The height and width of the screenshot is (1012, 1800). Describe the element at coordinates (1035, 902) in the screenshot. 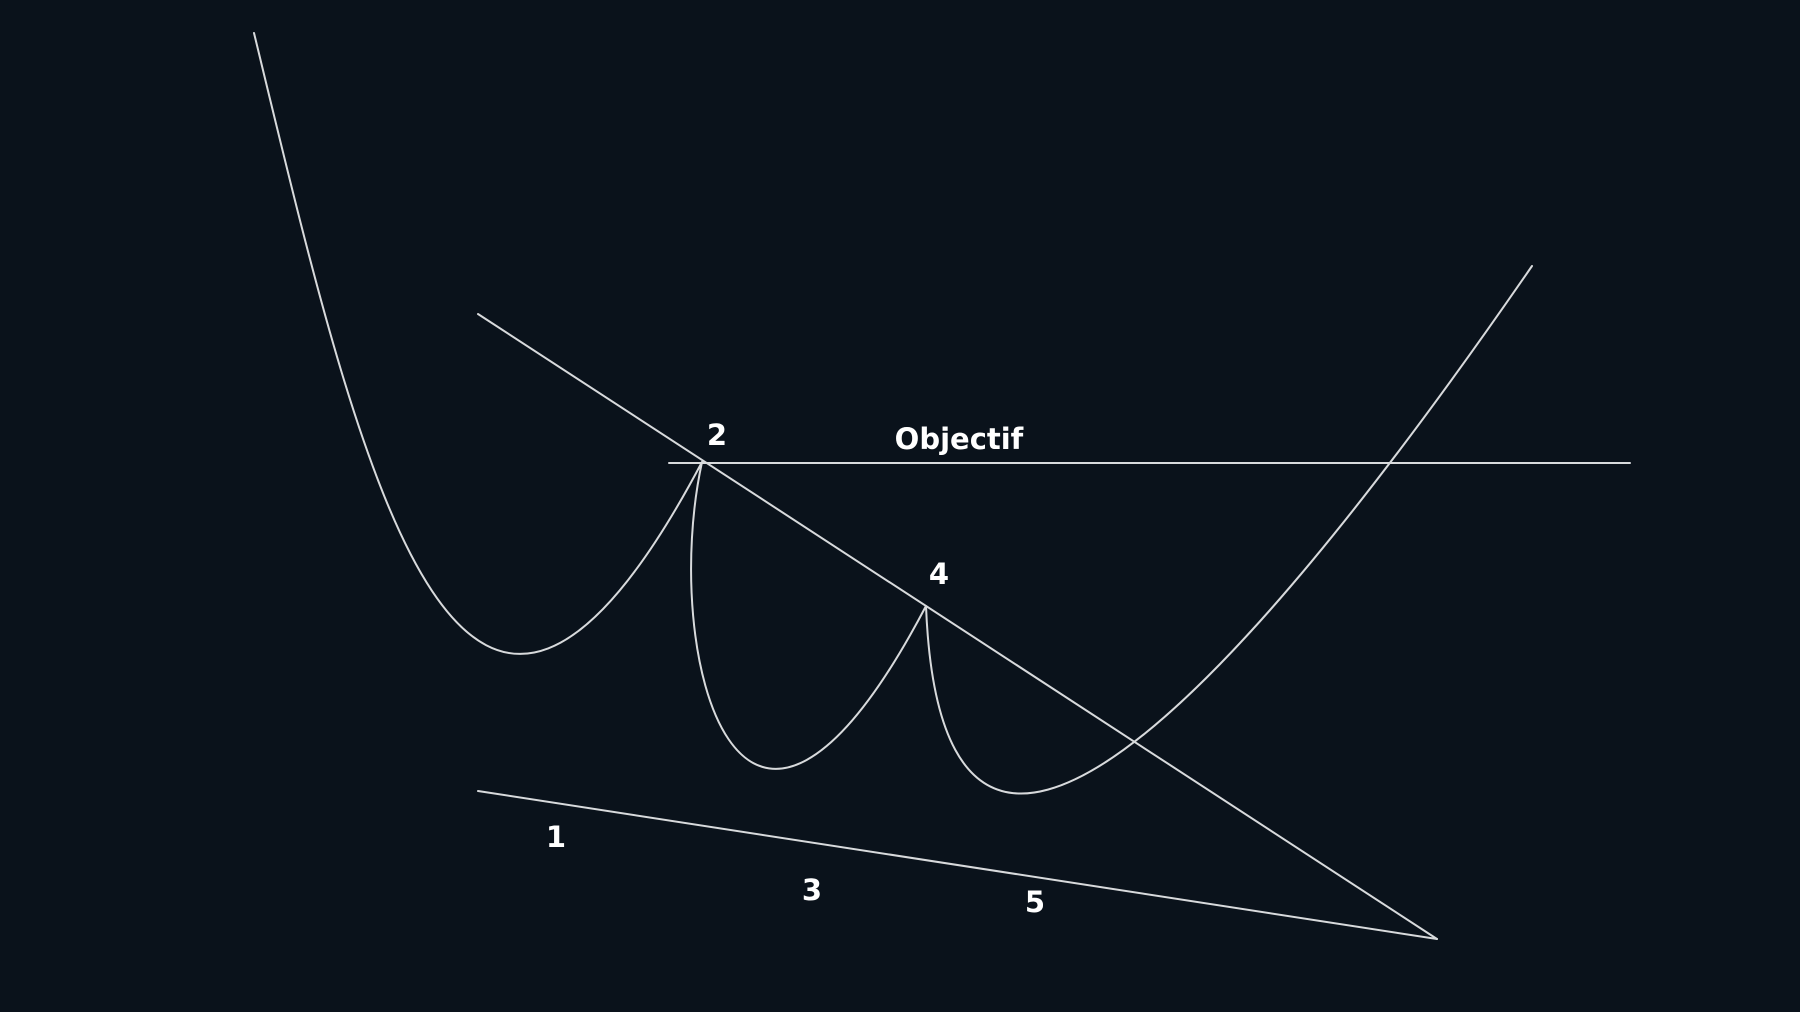

I see `point-label-5: 5` at that location.